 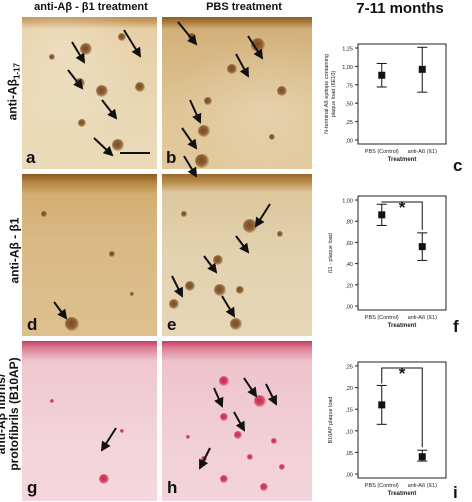 I want to click on y-tick-label: 1,00, so click(x=347, y=202).